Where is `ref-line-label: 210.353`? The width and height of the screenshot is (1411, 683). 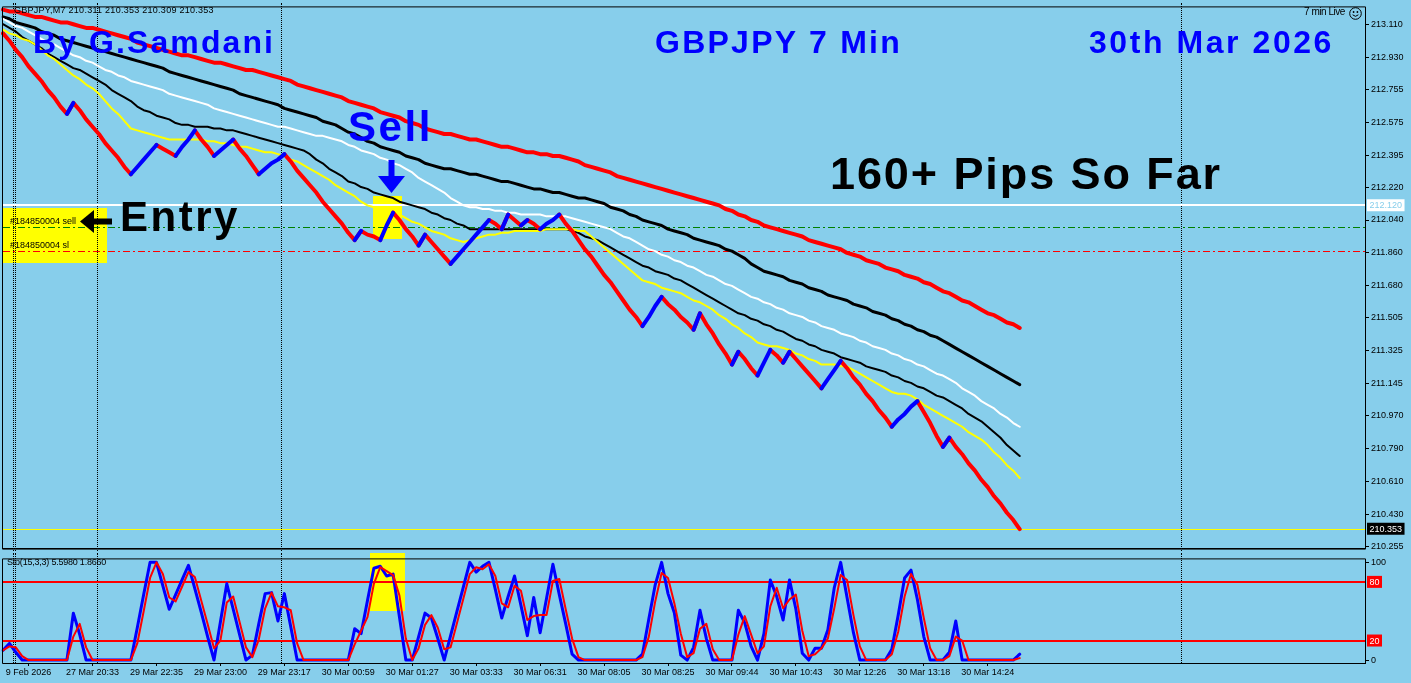
ref-line-label: 210.353 is located at coordinates (1386, 528).